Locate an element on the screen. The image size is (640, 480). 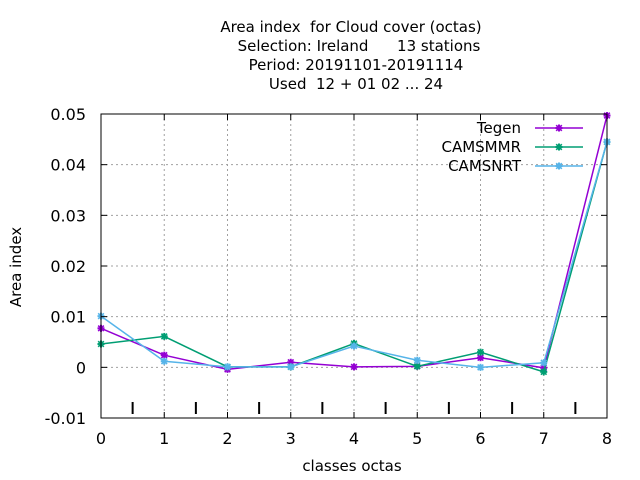
legend-marker-camsmmr is located at coordinates (559, 147).